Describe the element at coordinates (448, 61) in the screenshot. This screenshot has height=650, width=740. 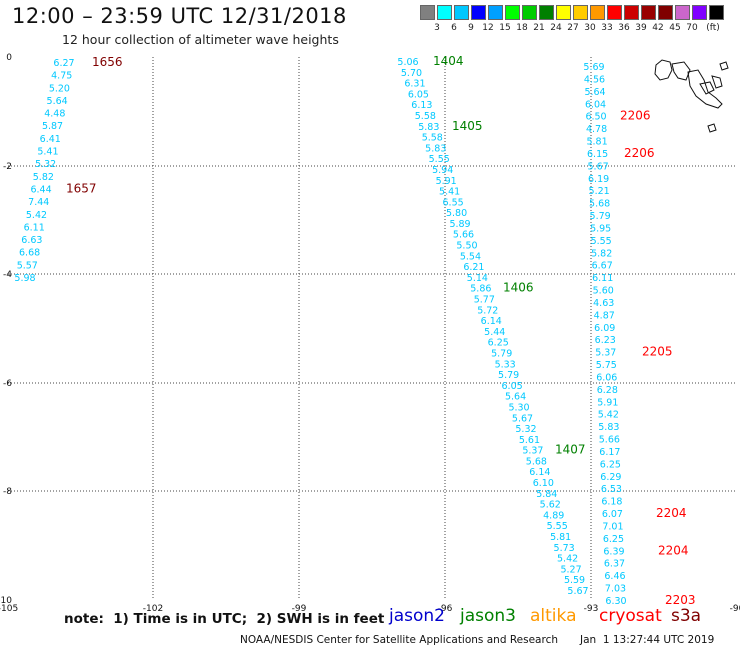
I see `time-label: 1404` at that location.